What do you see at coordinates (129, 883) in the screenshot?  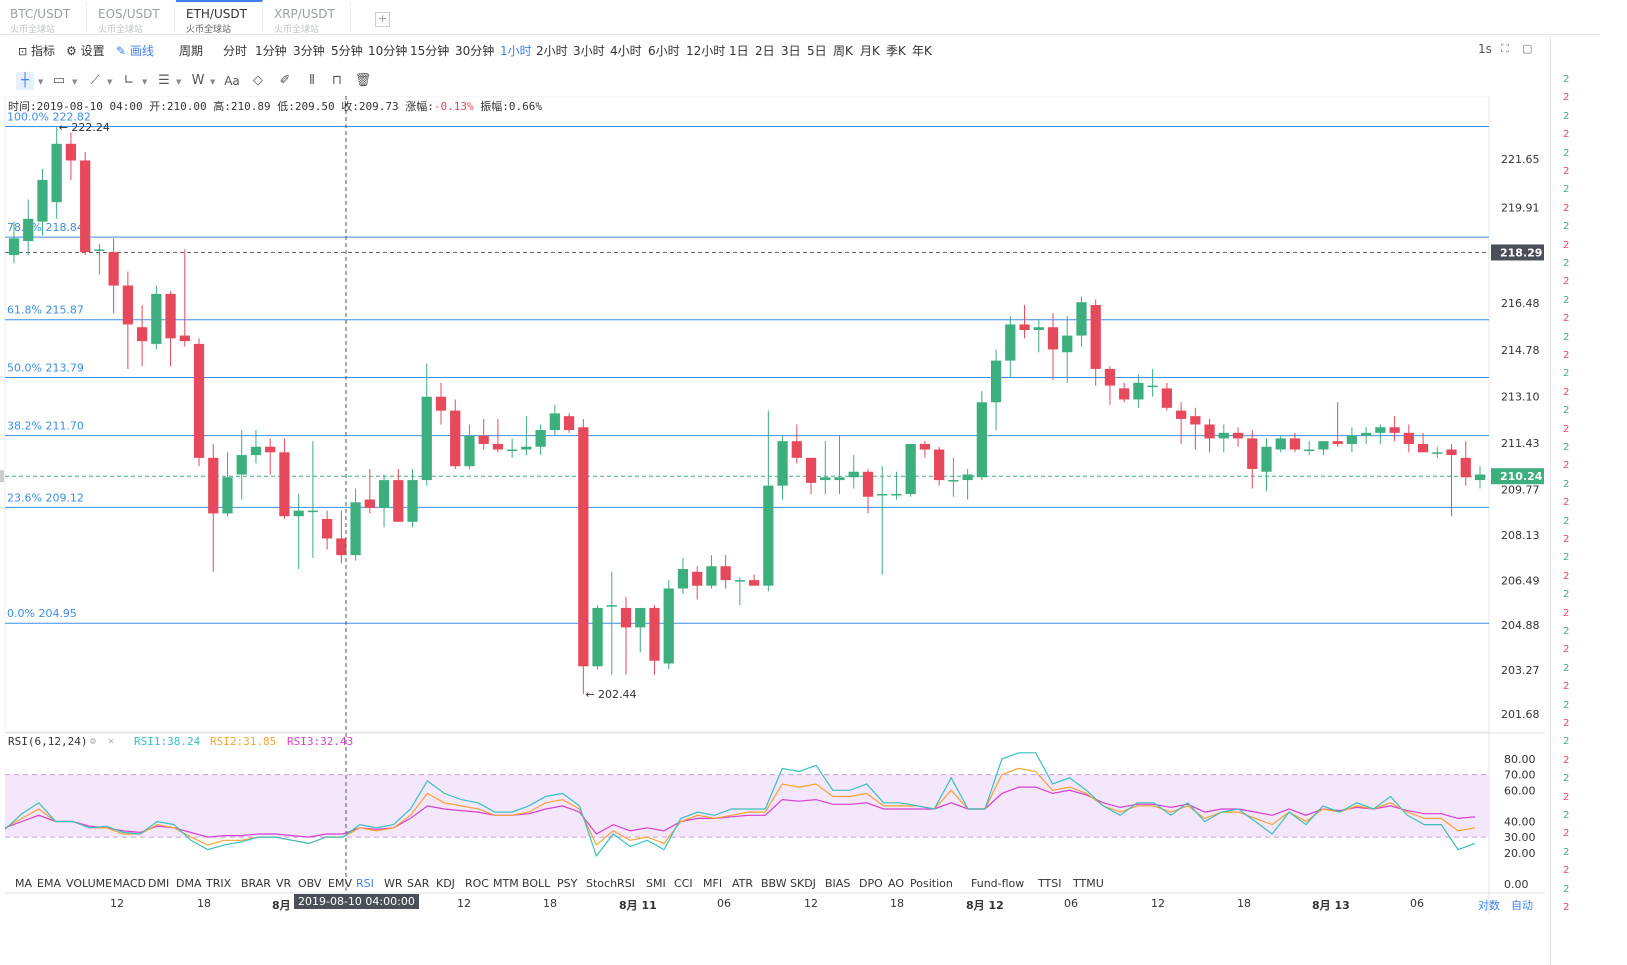 I see `indicator-tab-macd: MACD` at bounding box center [129, 883].